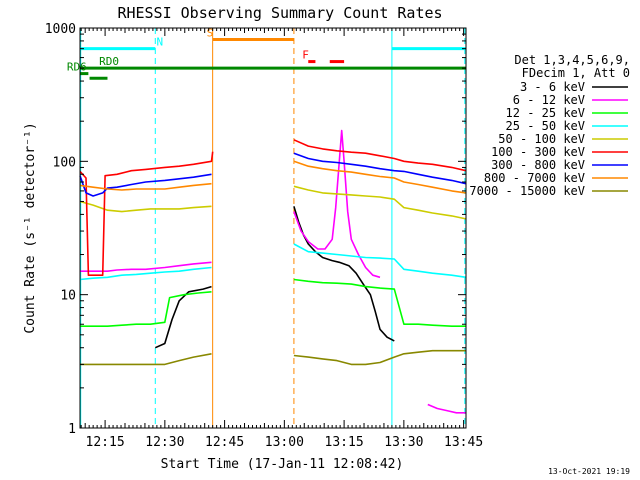  Describe the element at coordinates (60, 29) in the screenshot. I see `y-tick-label-3: 1000` at that location.